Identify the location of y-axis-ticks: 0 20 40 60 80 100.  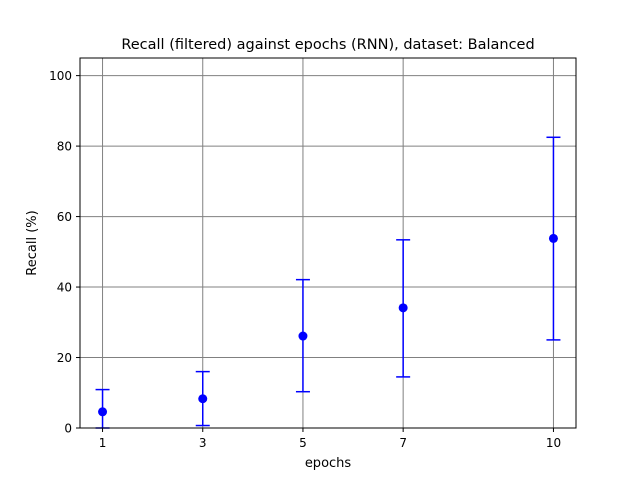
(64, 252).